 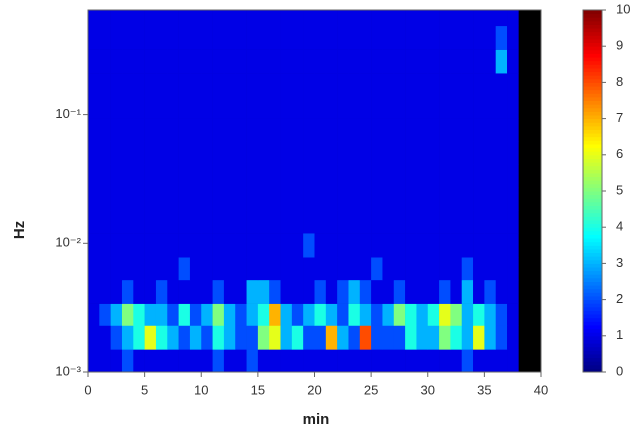 I want to click on colorbar-tick-label: 2, so click(x=619, y=298).